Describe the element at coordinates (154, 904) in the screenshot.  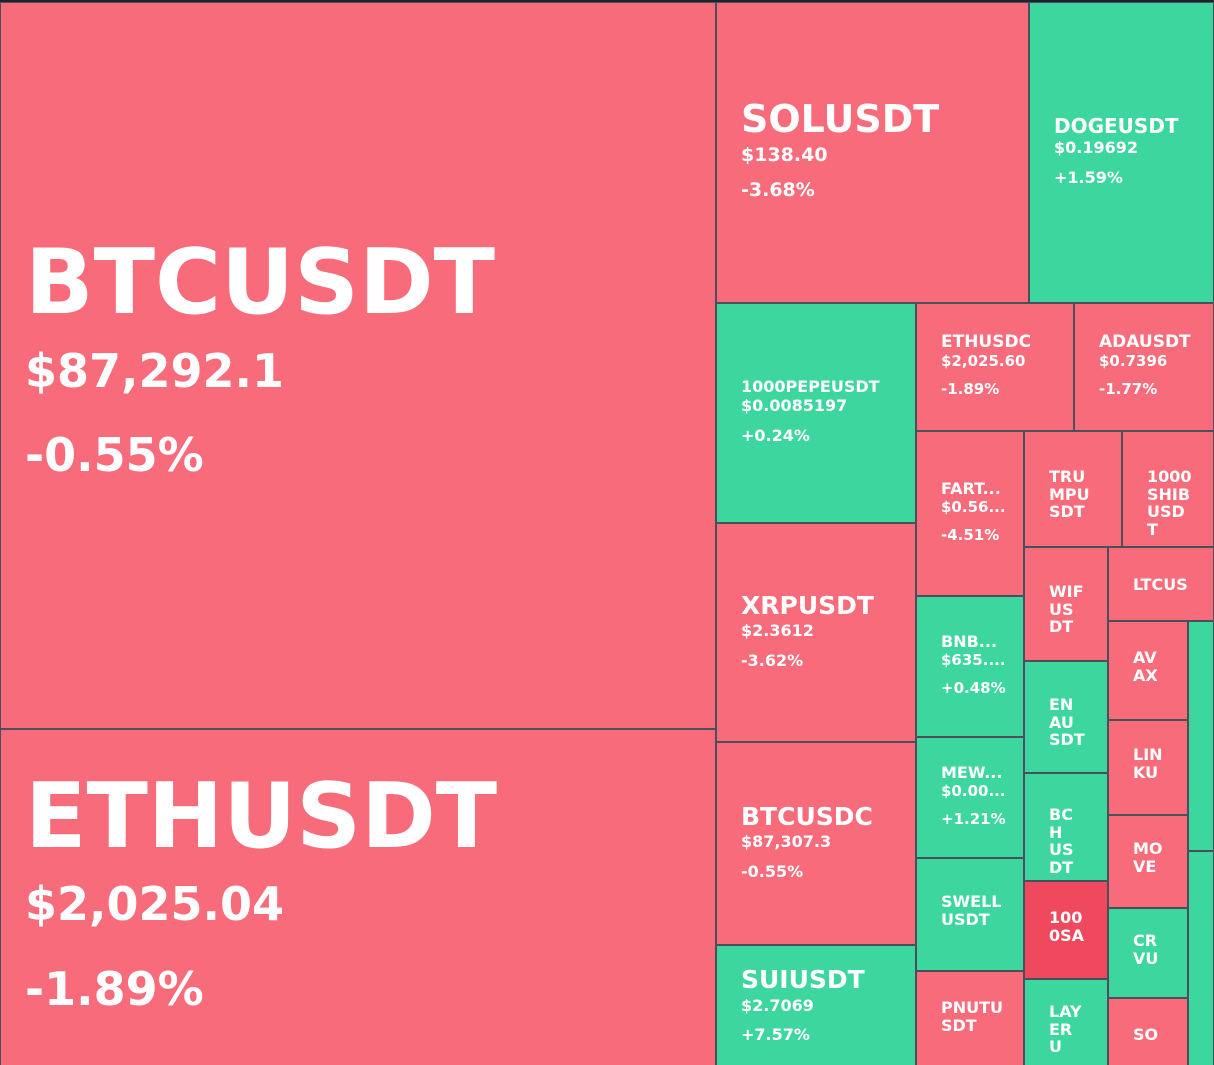
I see `tile-price: $2,025.04` at that location.